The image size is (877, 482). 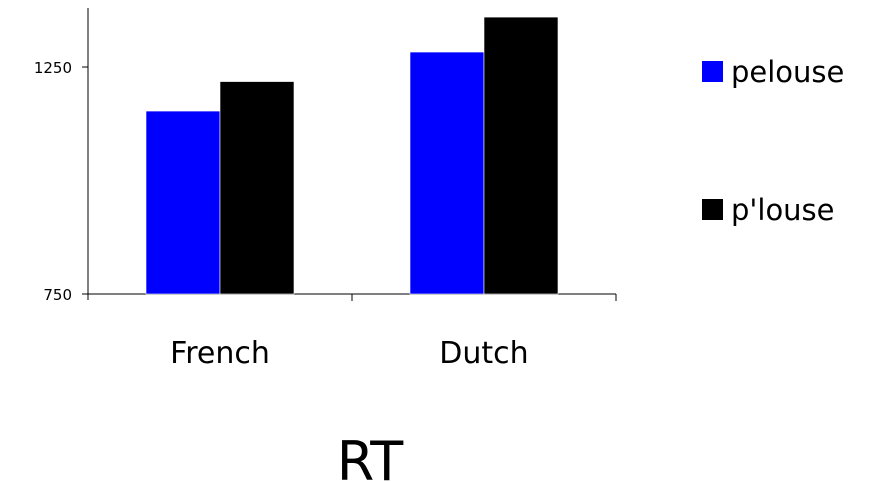 What do you see at coordinates (371, 456) in the screenshot?
I see `chart-title: RT` at bounding box center [371, 456].